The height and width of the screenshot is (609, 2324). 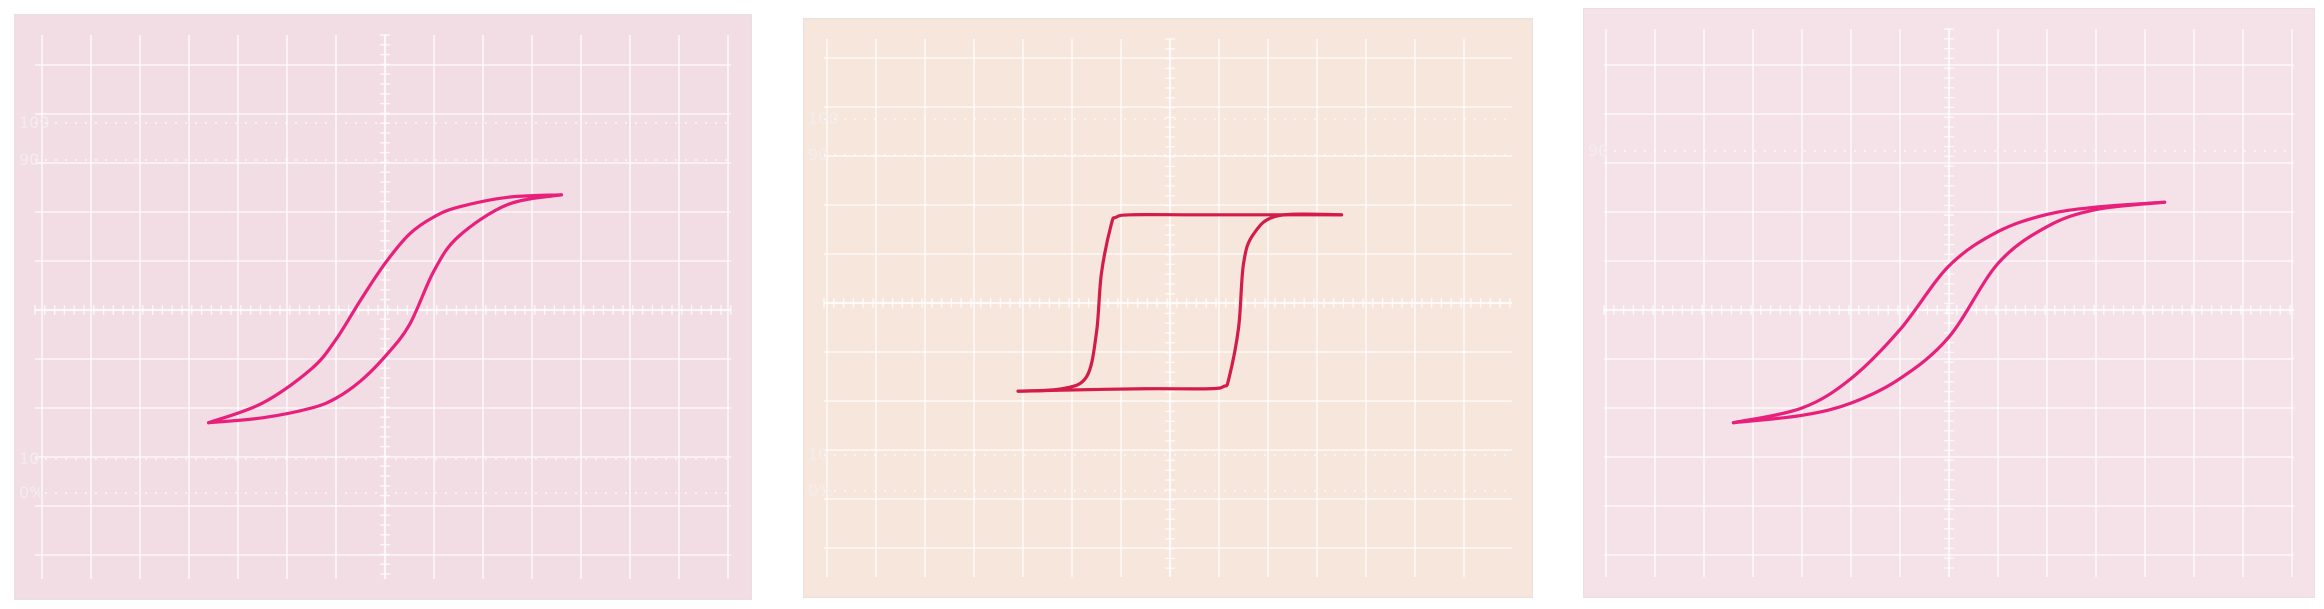 I want to click on screen-labels: 90, so click(x=1598, y=150).